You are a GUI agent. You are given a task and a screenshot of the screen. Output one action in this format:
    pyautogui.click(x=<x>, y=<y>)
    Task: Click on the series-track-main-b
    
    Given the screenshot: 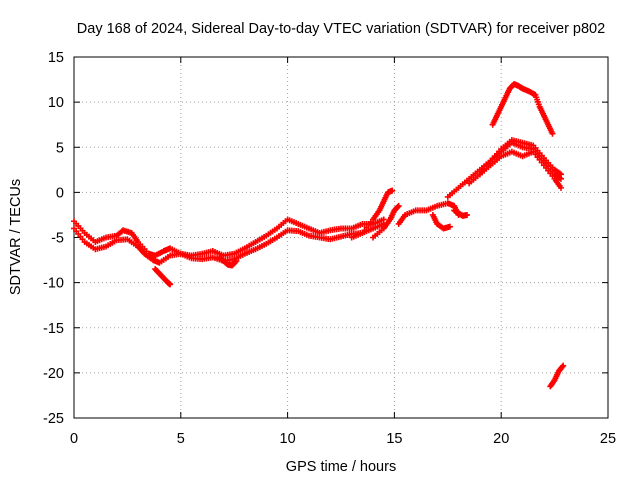 What is the action you would take?
    pyautogui.click(x=229, y=243)
    